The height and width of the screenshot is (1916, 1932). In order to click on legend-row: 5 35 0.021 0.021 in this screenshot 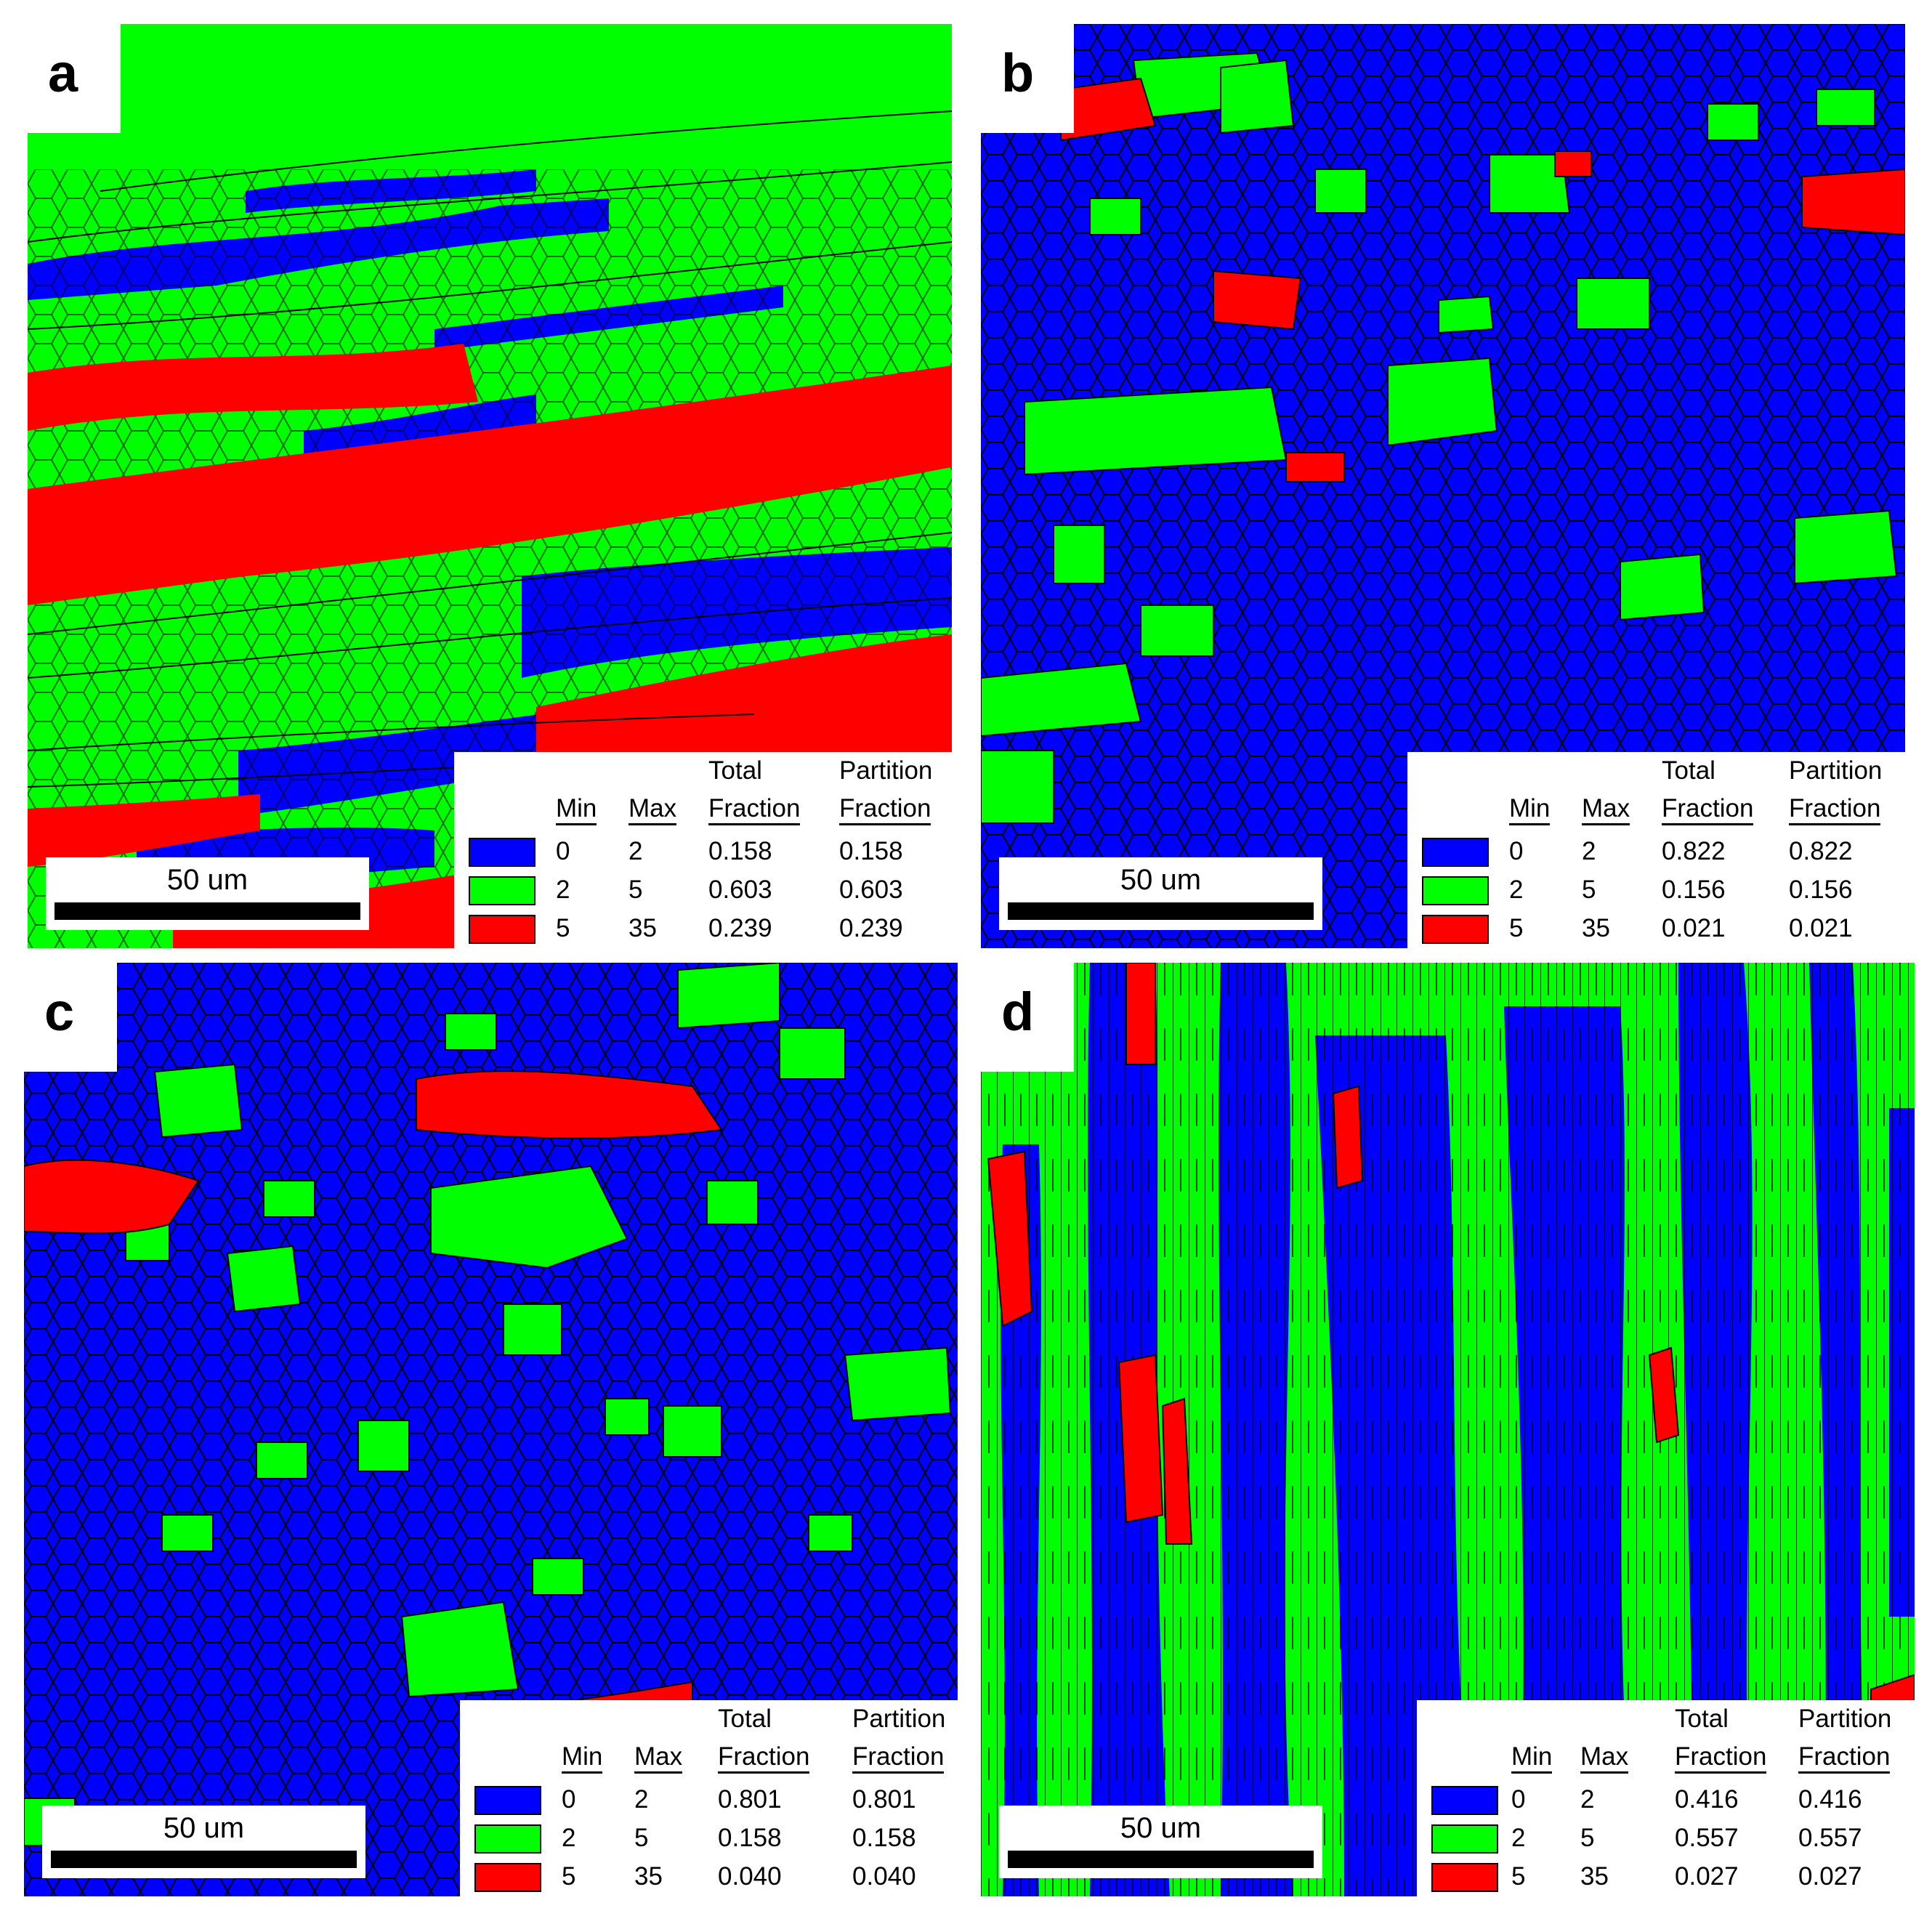, I will do `click(1656, 929)`.